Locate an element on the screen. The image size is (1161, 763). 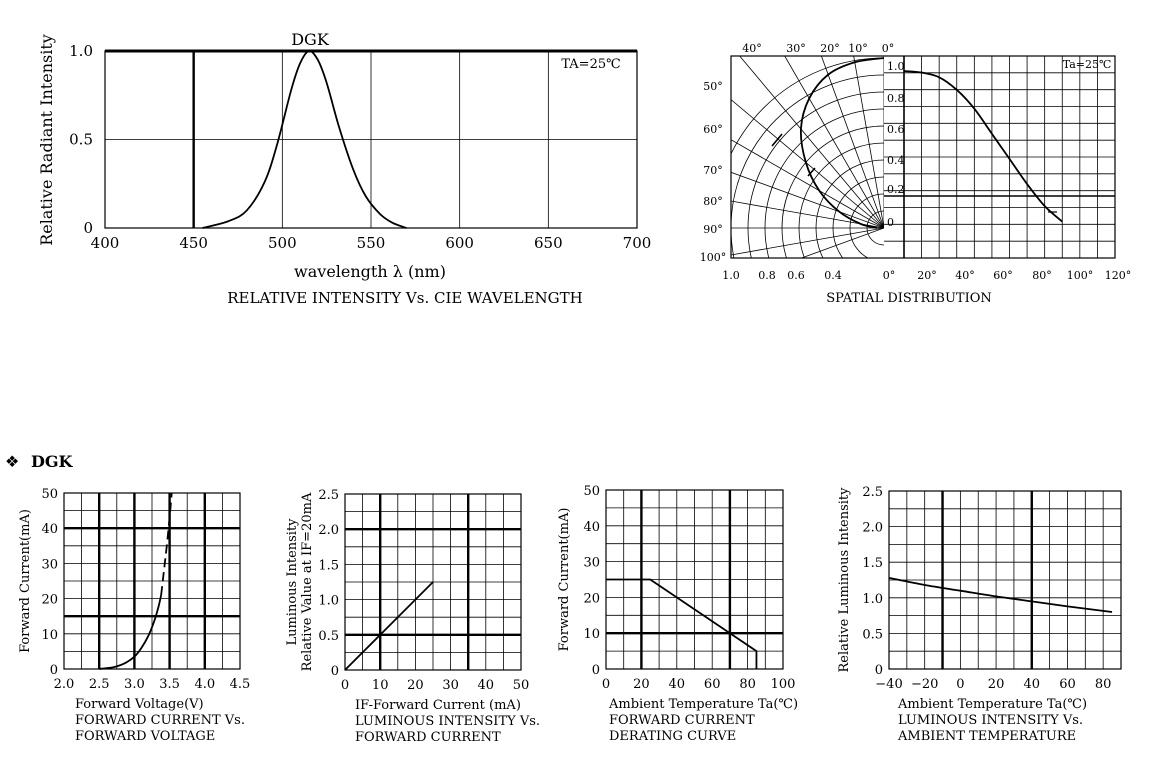
x-tick-label: 3.5 is located at coordinates (169, 684).